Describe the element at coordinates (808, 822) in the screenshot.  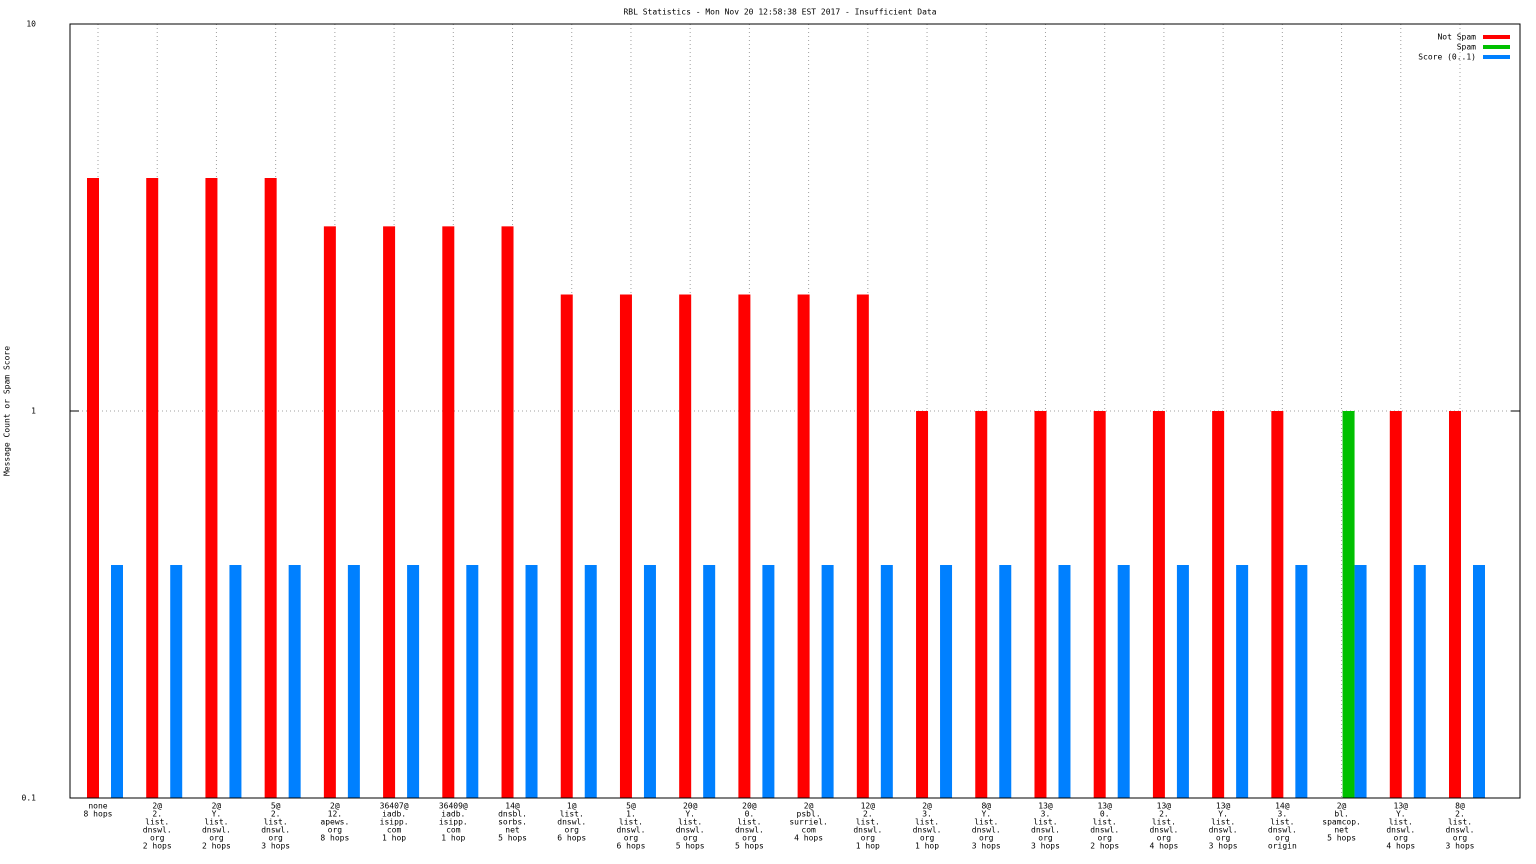
I see `x-tick-label: surriel.` at that location.